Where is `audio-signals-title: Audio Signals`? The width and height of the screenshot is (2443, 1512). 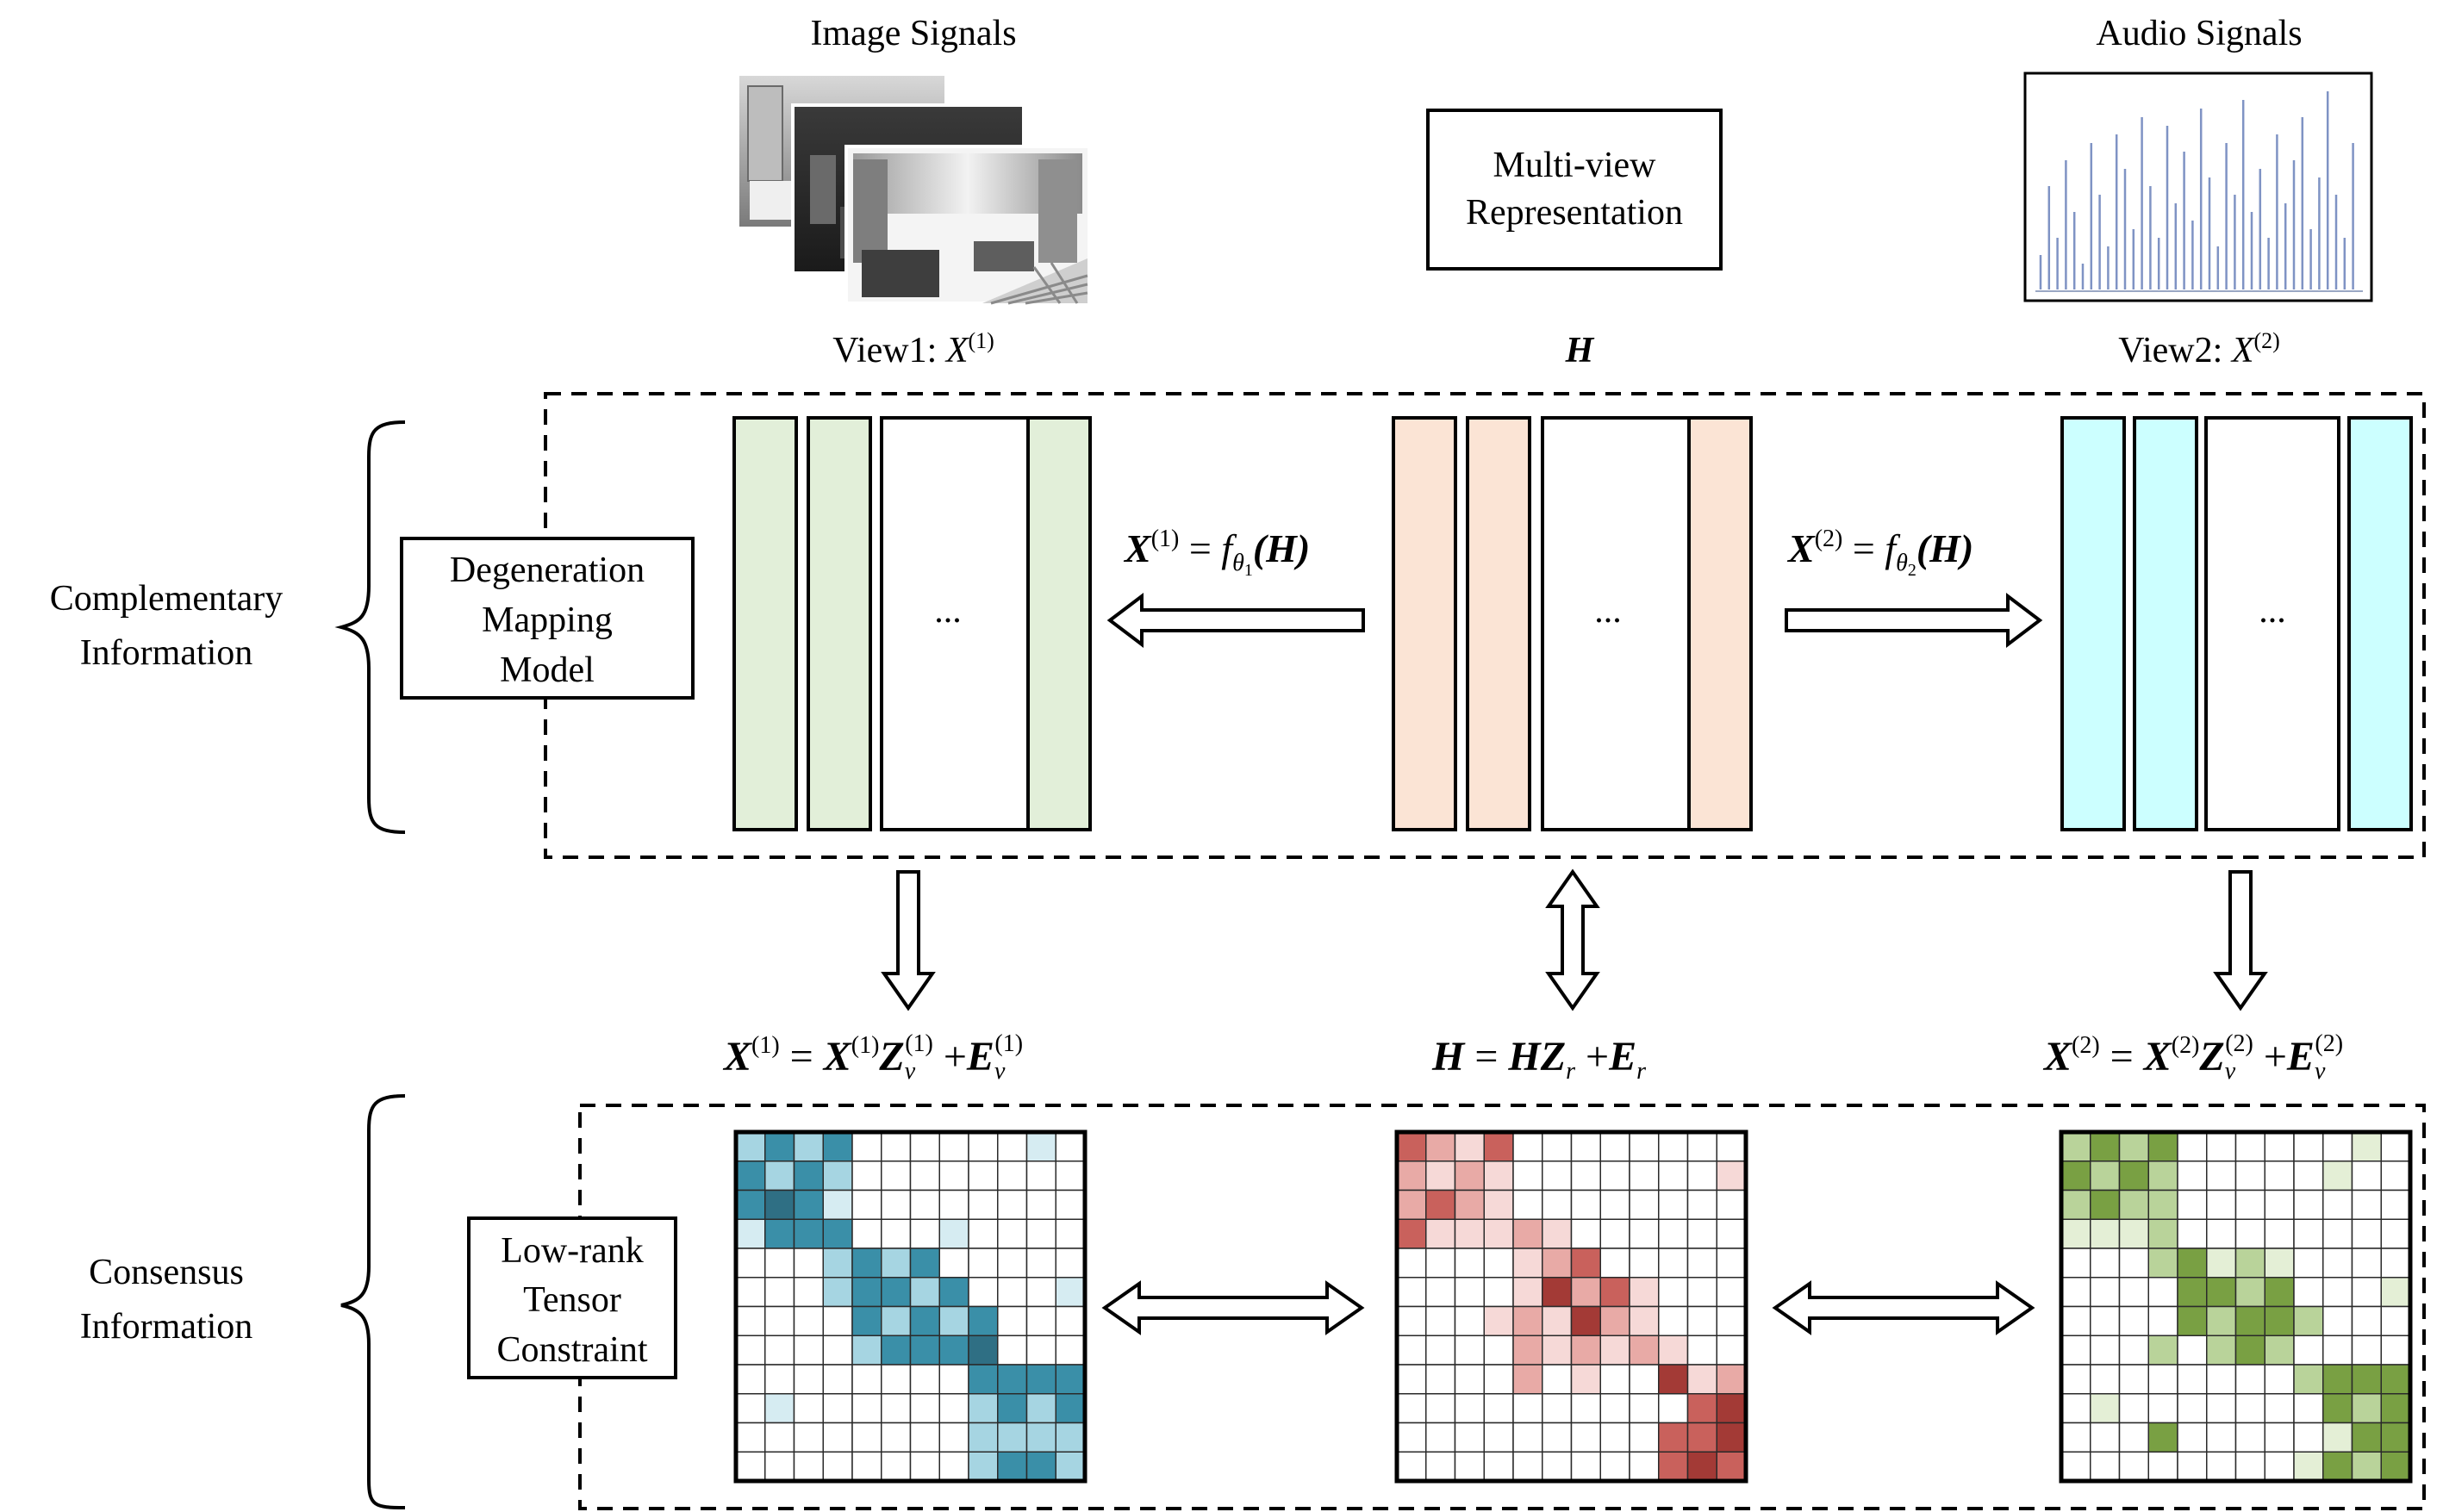 audio-signals-title: Audio Signals is located at coordinates (2199, 34).